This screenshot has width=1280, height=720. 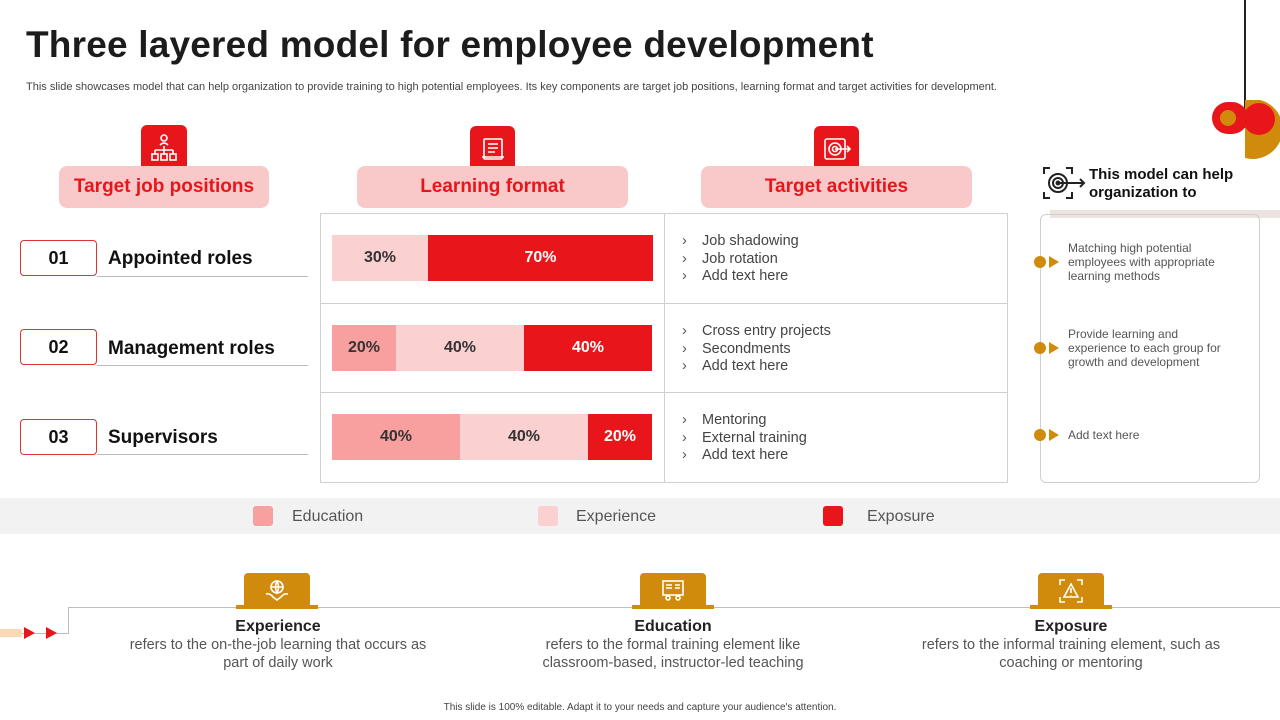 What do you see at coordinates (548, 516) in the screenshot?
I see `legend-swatch-experience` at bounding box center [548, 516].